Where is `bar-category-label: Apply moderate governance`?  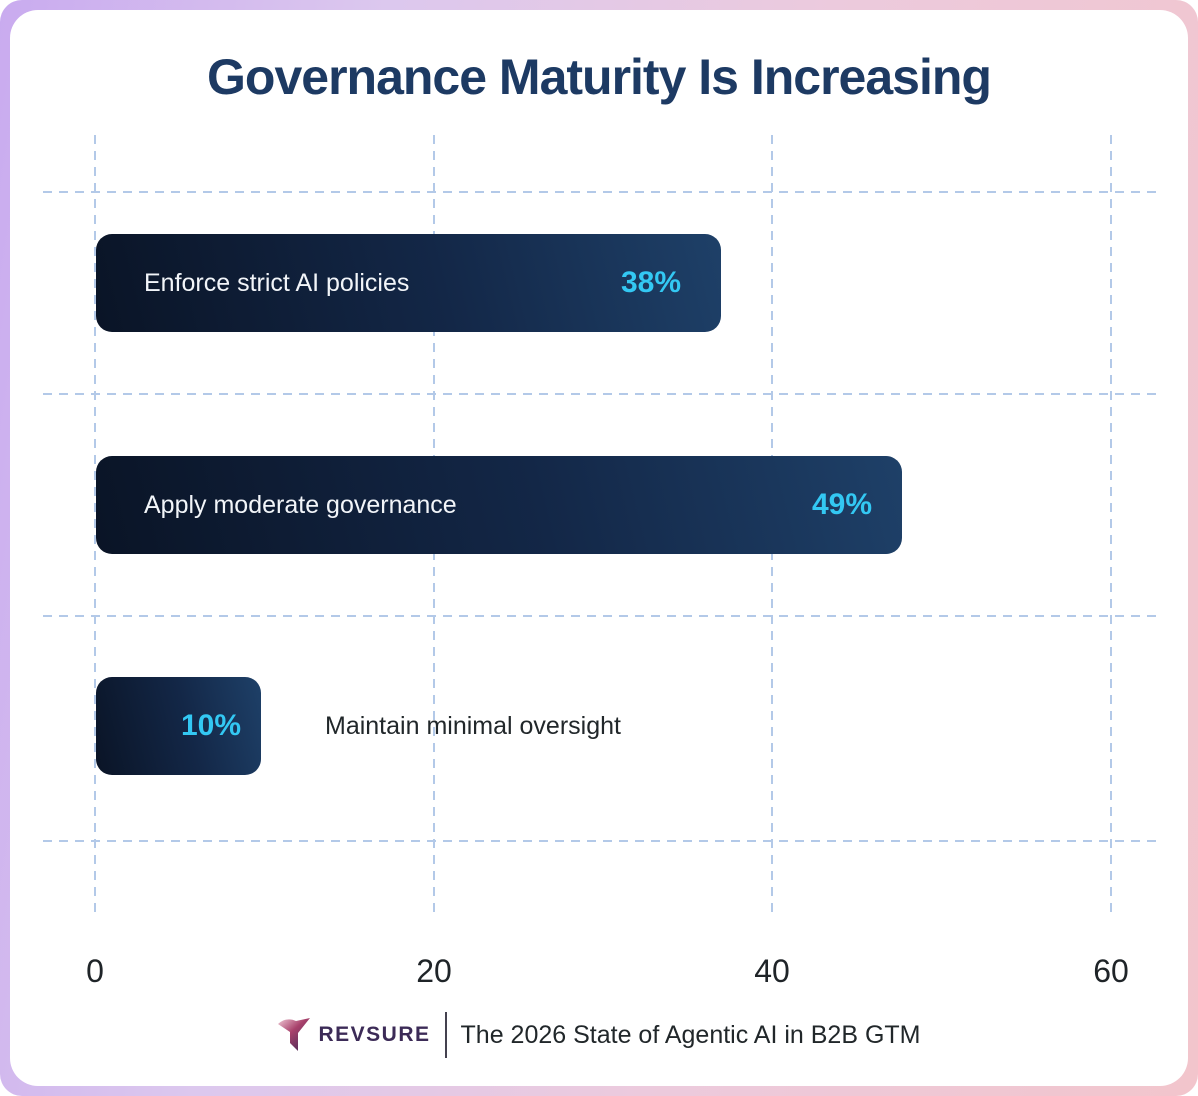
bar-category-label: Apply moderate governance is located at coordinates (300, 504).